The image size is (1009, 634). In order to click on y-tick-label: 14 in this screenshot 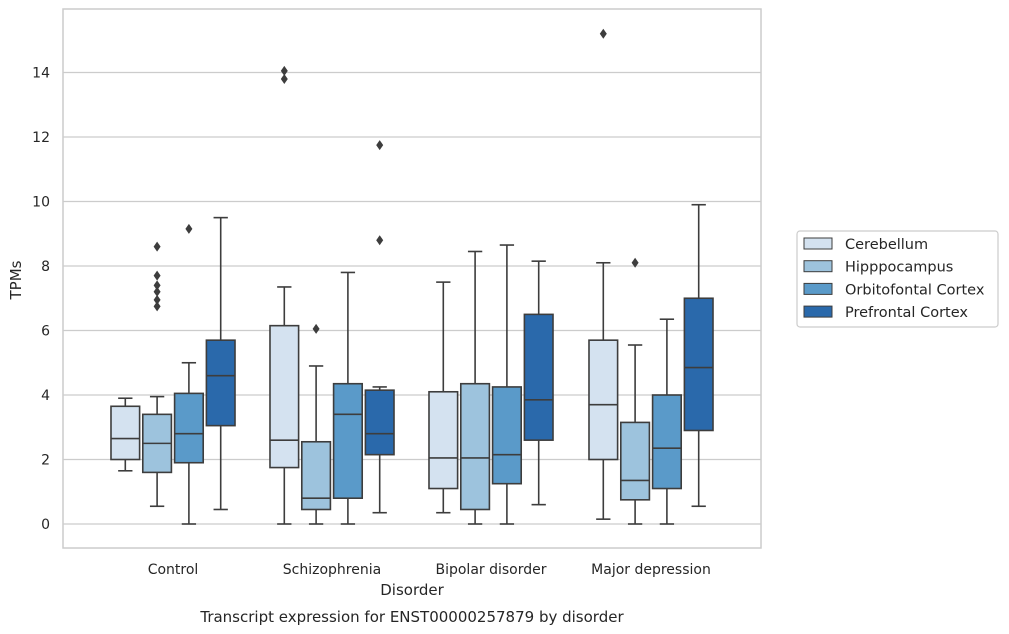, I will do `click(41, 74)`.